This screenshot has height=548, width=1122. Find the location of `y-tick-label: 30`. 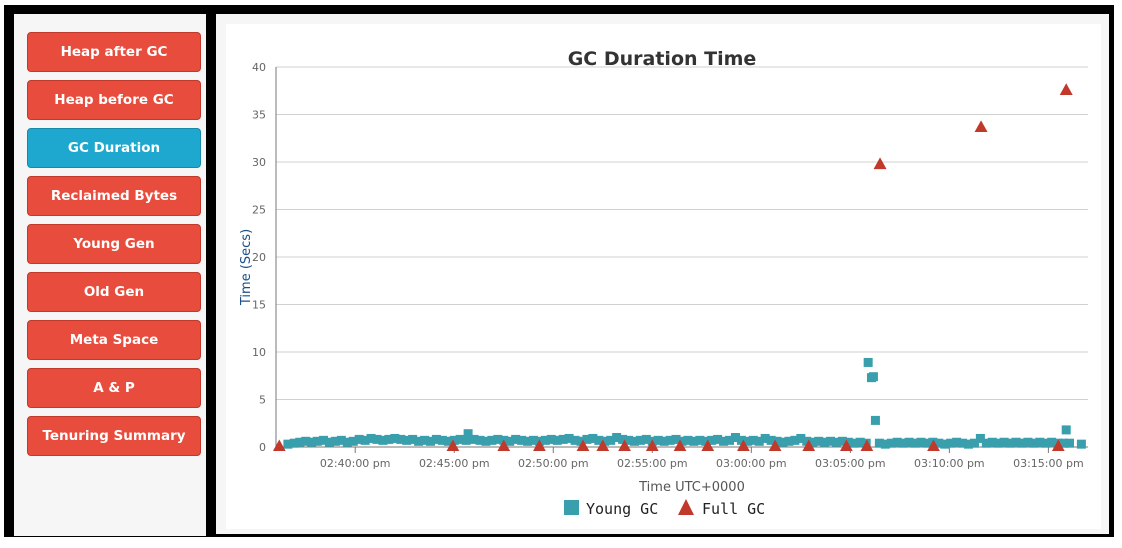

y-tick-label: 30 is located at coordinates (259, 162).